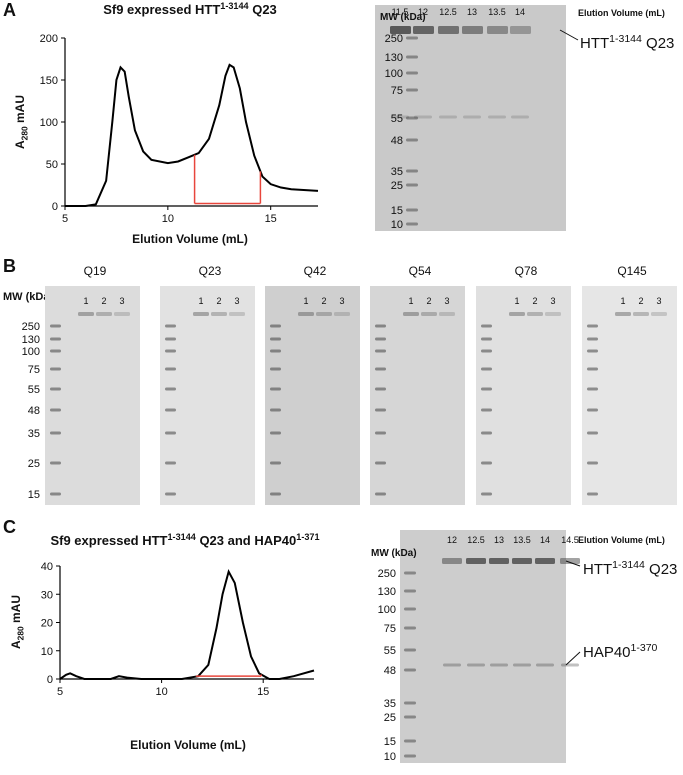  I want to click on text-part: Q23, so click(263, 9).